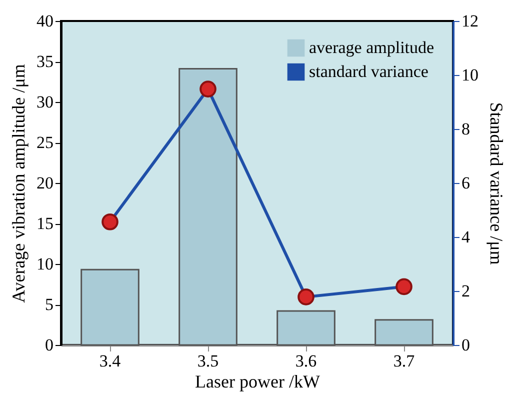  I want to click on y2-tick-label: 8, so click(466, 129).